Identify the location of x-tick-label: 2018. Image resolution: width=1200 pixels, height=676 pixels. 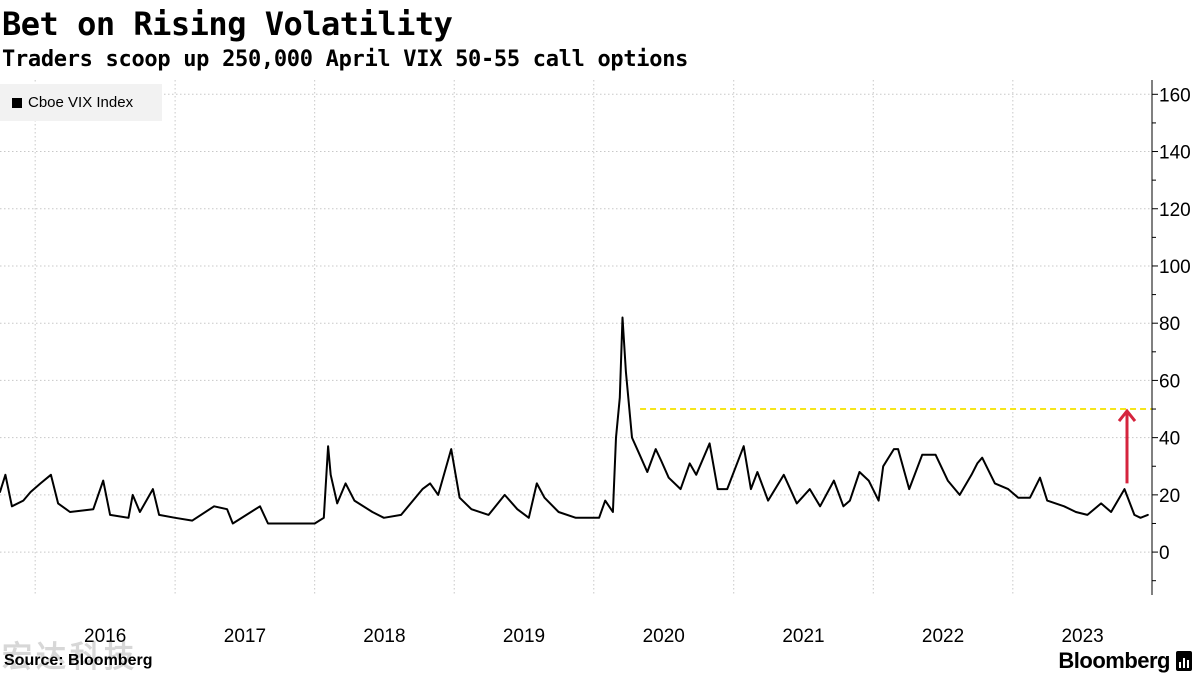
(384, 636).